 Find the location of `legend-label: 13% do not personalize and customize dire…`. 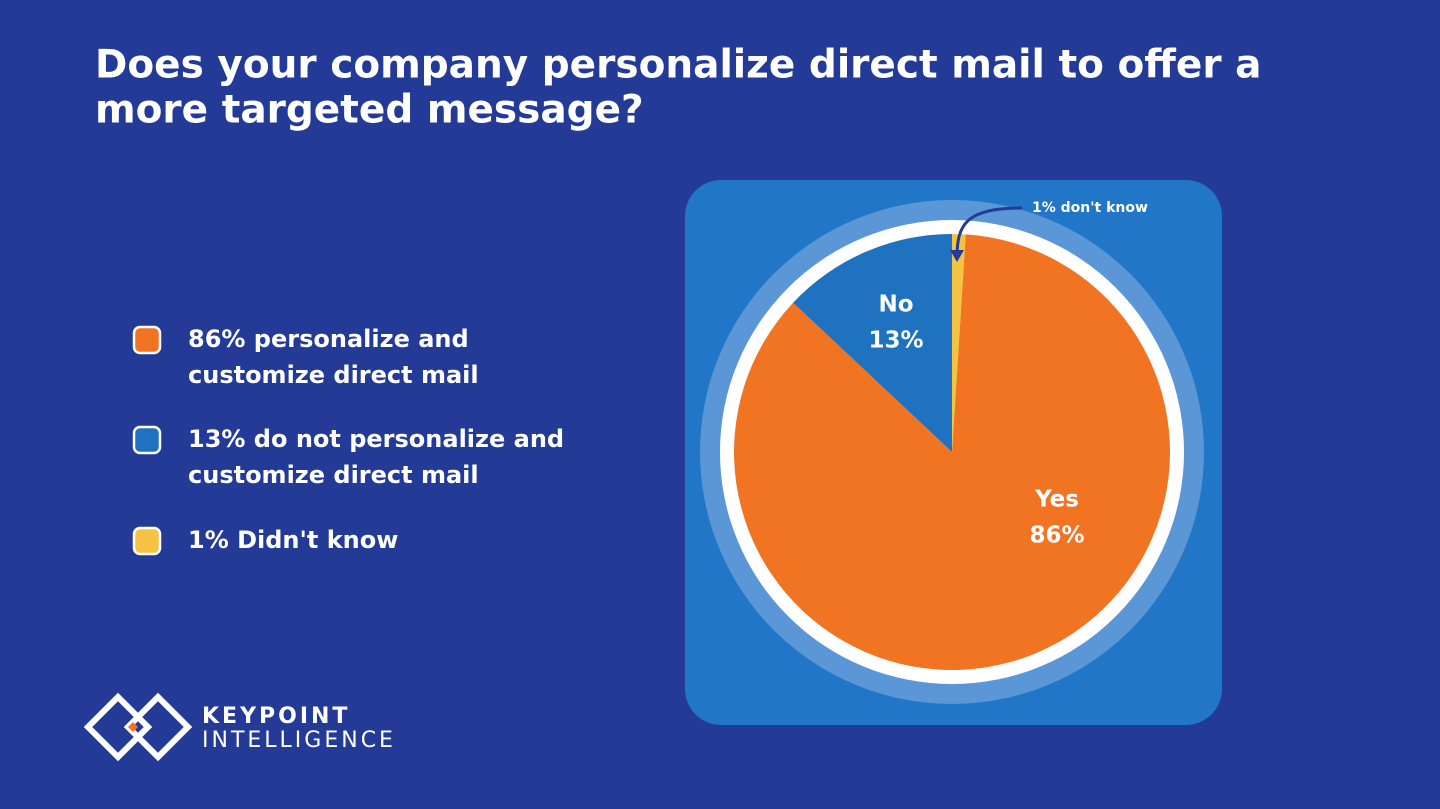

legend-label: 13% do not personalize and customize dire… is located at coordinates (376, 457).